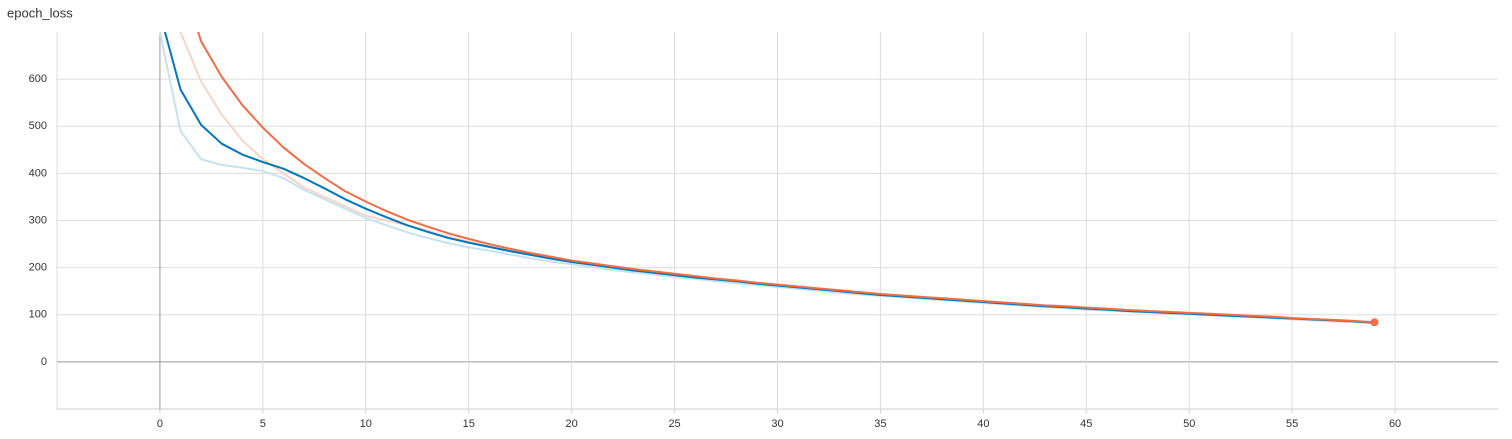  What do you see at coordinates (38, 315) in the screenshot?
I see `y-tick-label: 100` at bounding box center [38, 315].